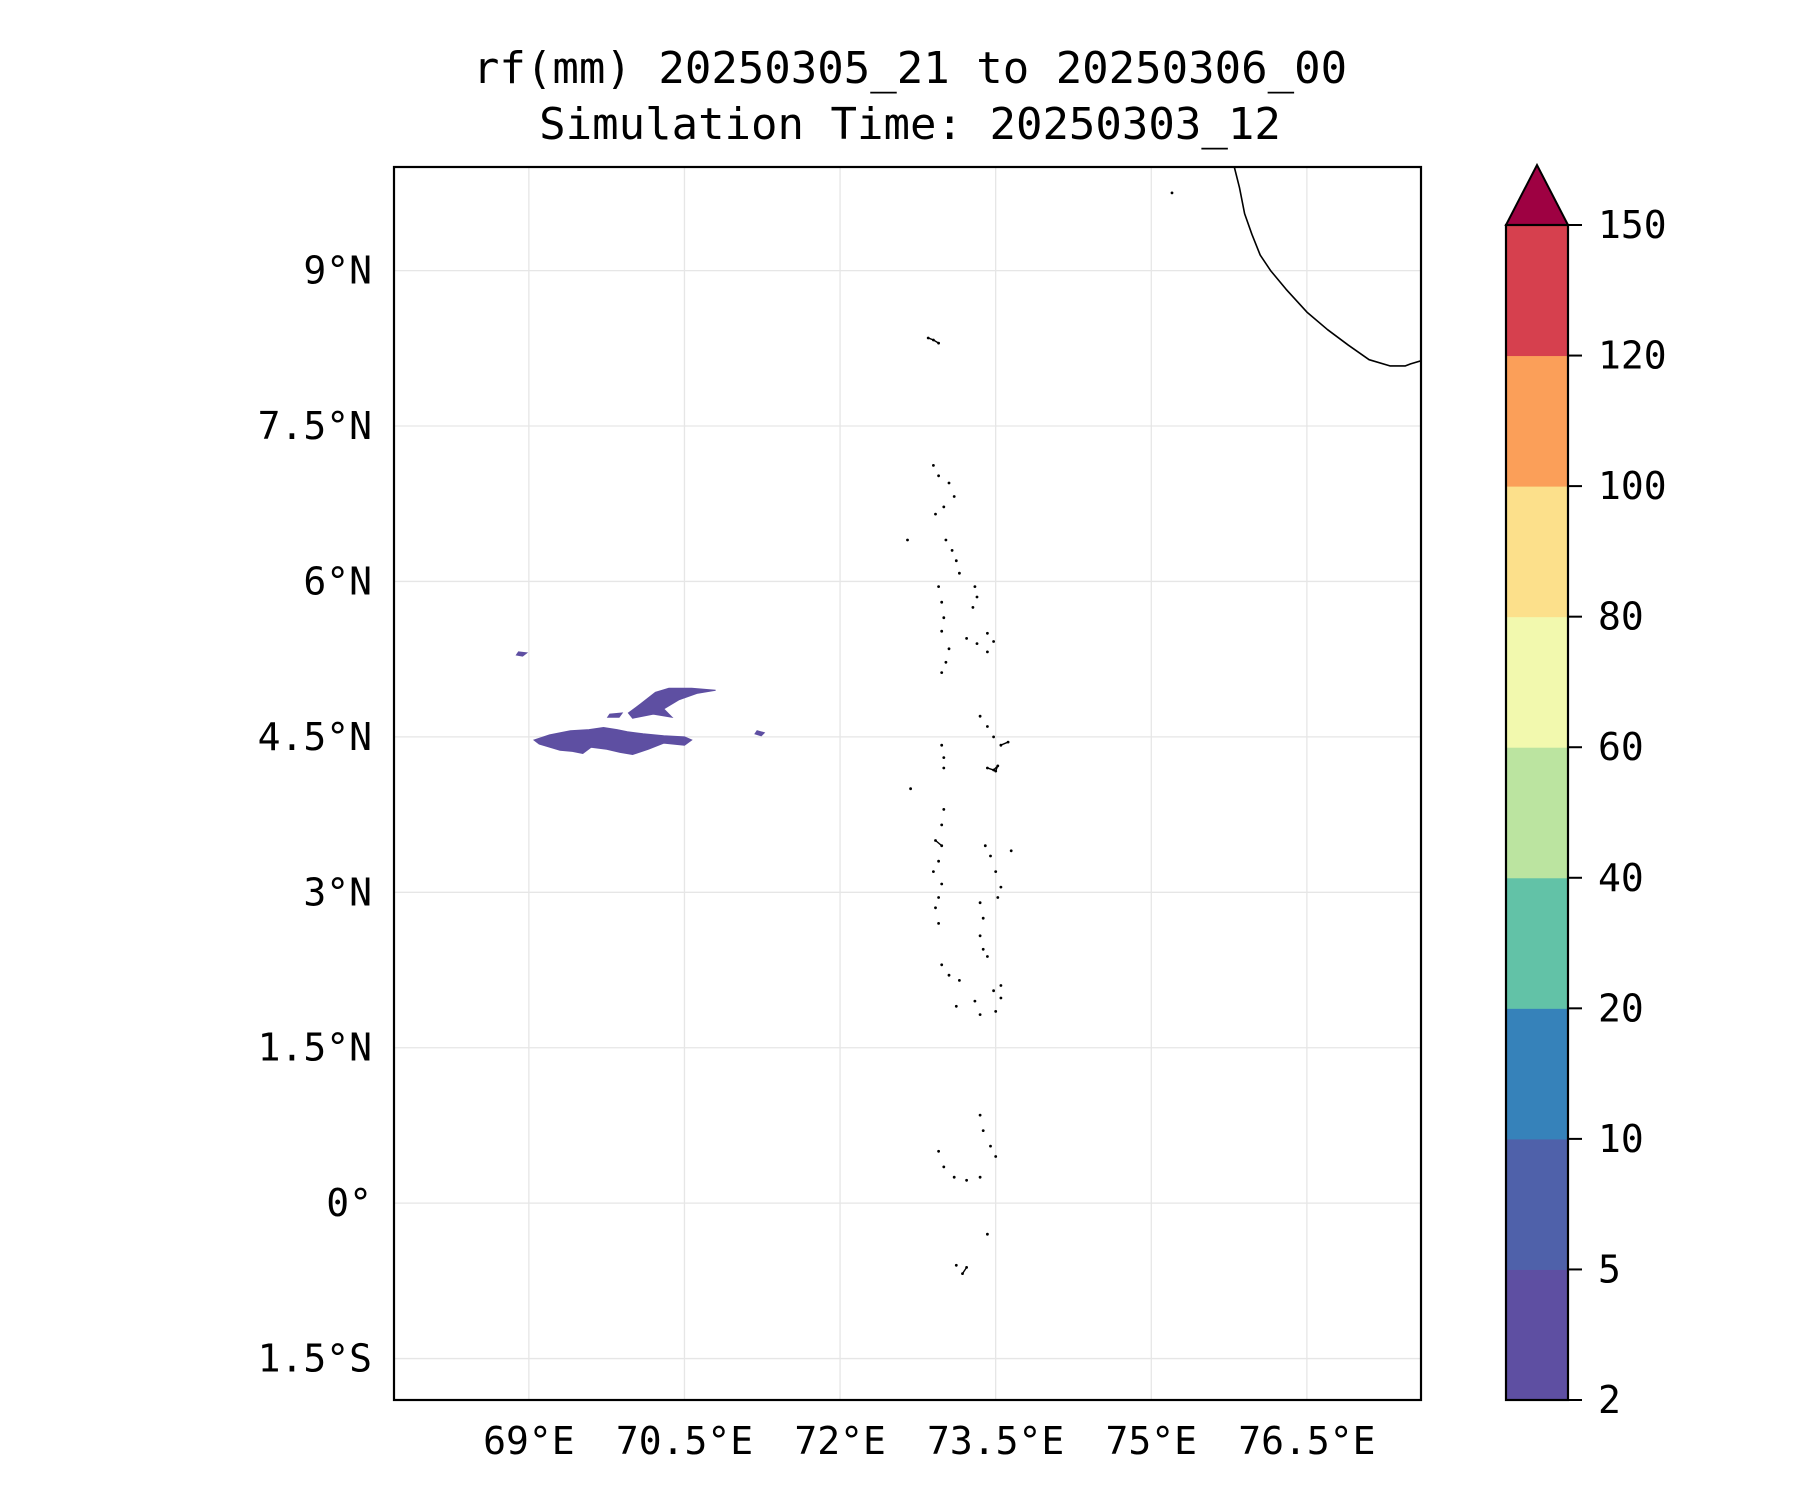  Describe the element at coordinates (315, 1359) in the screenshot. I see `y-tick-label-7: 1.5°S` at that location.